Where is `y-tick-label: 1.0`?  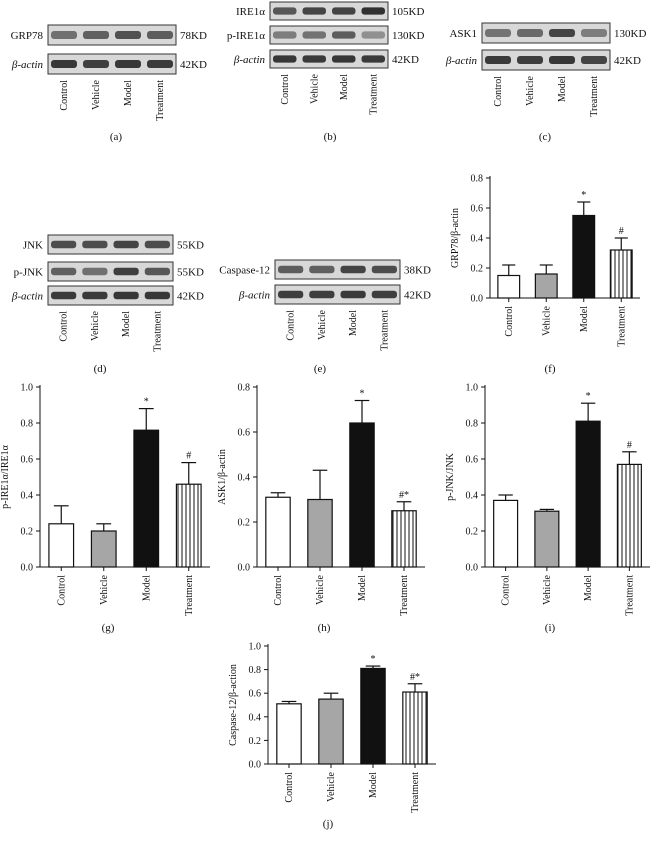
y-tick-label: 1.0 is located at coordinates (472, 388).